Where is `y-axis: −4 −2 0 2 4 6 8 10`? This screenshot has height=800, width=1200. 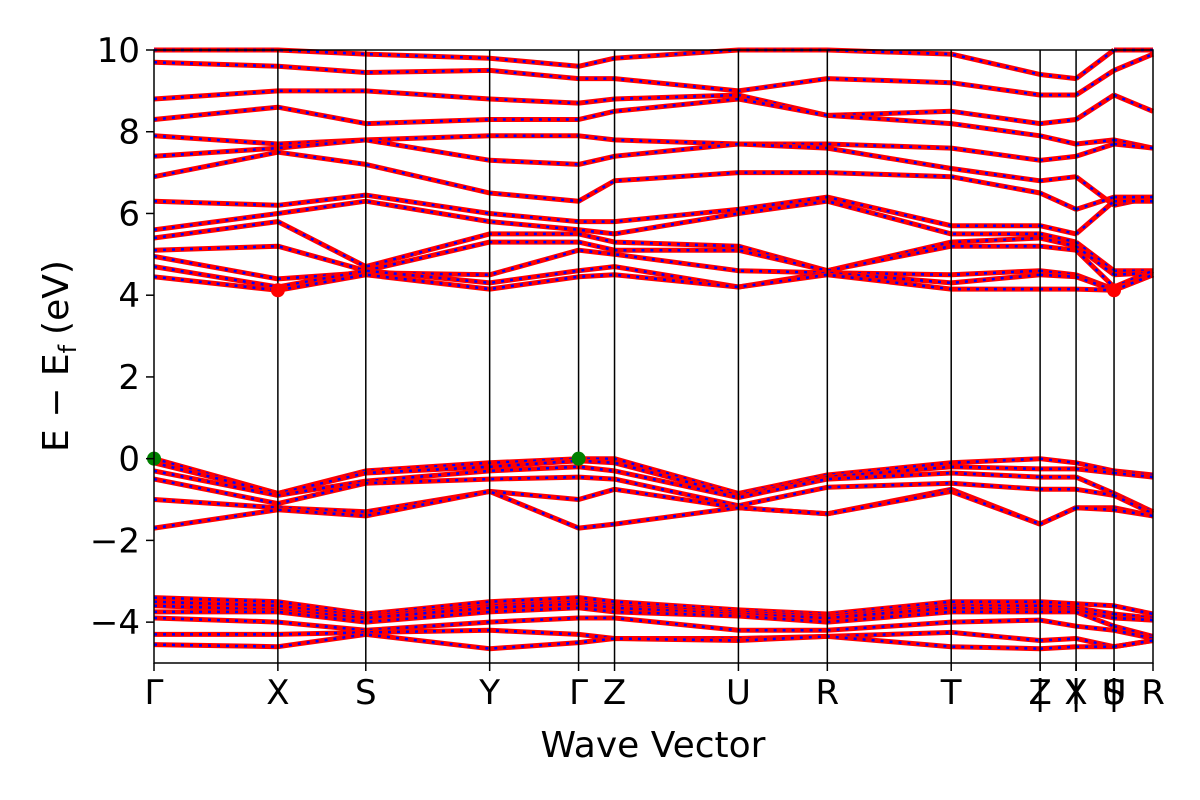 y-axis: −4 −2 0 2 4 6 8 10 is located at coordinates (122, 337).